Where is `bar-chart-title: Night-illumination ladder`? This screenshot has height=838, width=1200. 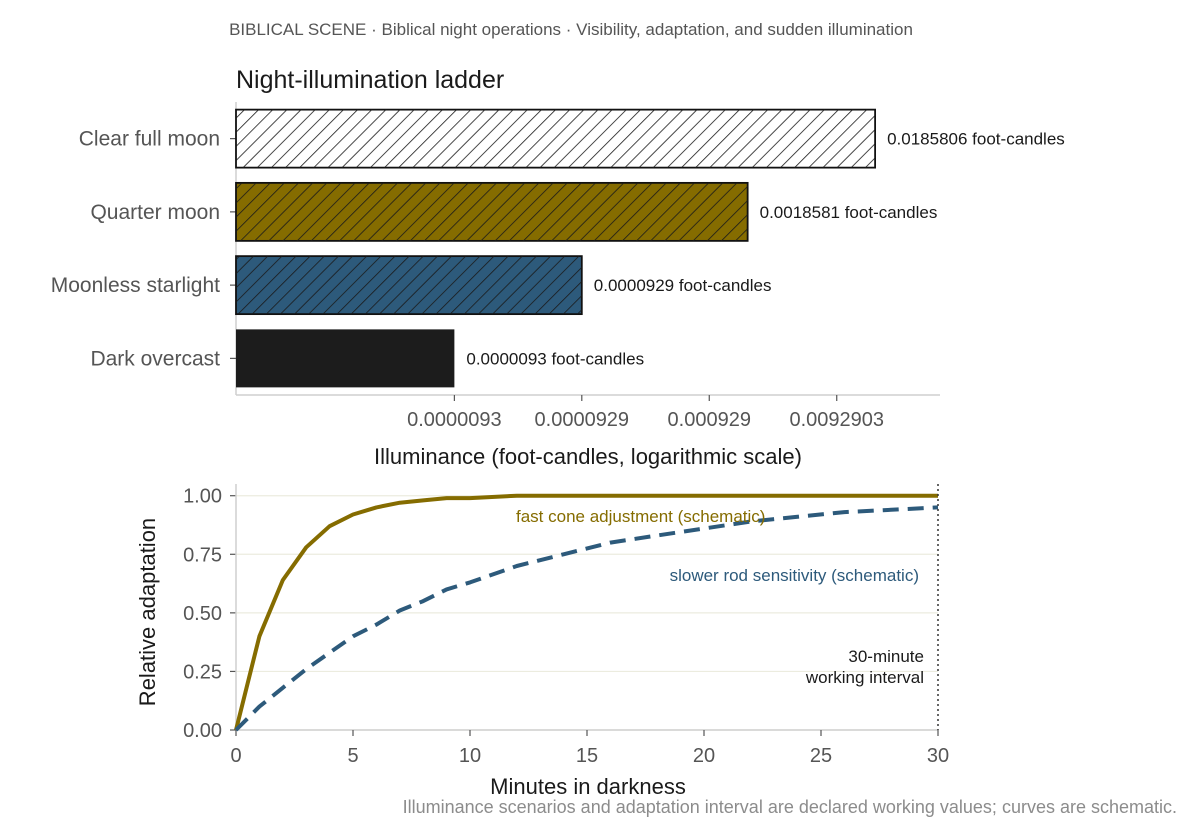
bar-chart-title: Night-illumination ladder is located at coordinates (370, 80).